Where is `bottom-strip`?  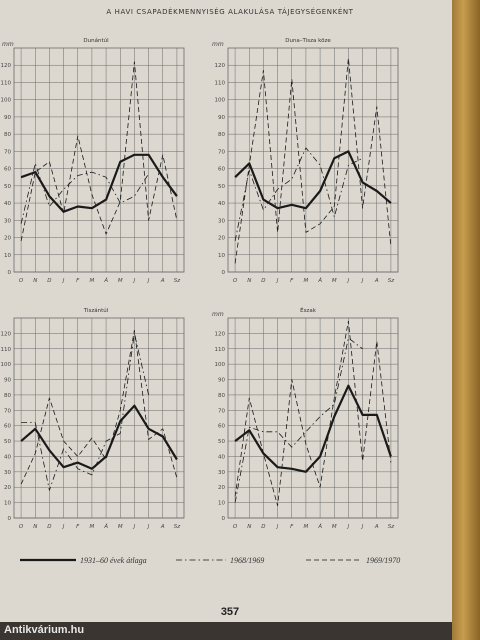 bottom-strip is located at coordinates (226, 631).